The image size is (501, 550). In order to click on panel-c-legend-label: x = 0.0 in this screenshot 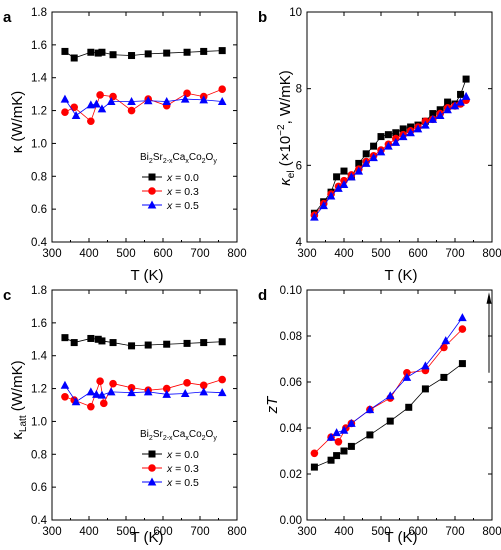, I will do `click(182, 455)`.